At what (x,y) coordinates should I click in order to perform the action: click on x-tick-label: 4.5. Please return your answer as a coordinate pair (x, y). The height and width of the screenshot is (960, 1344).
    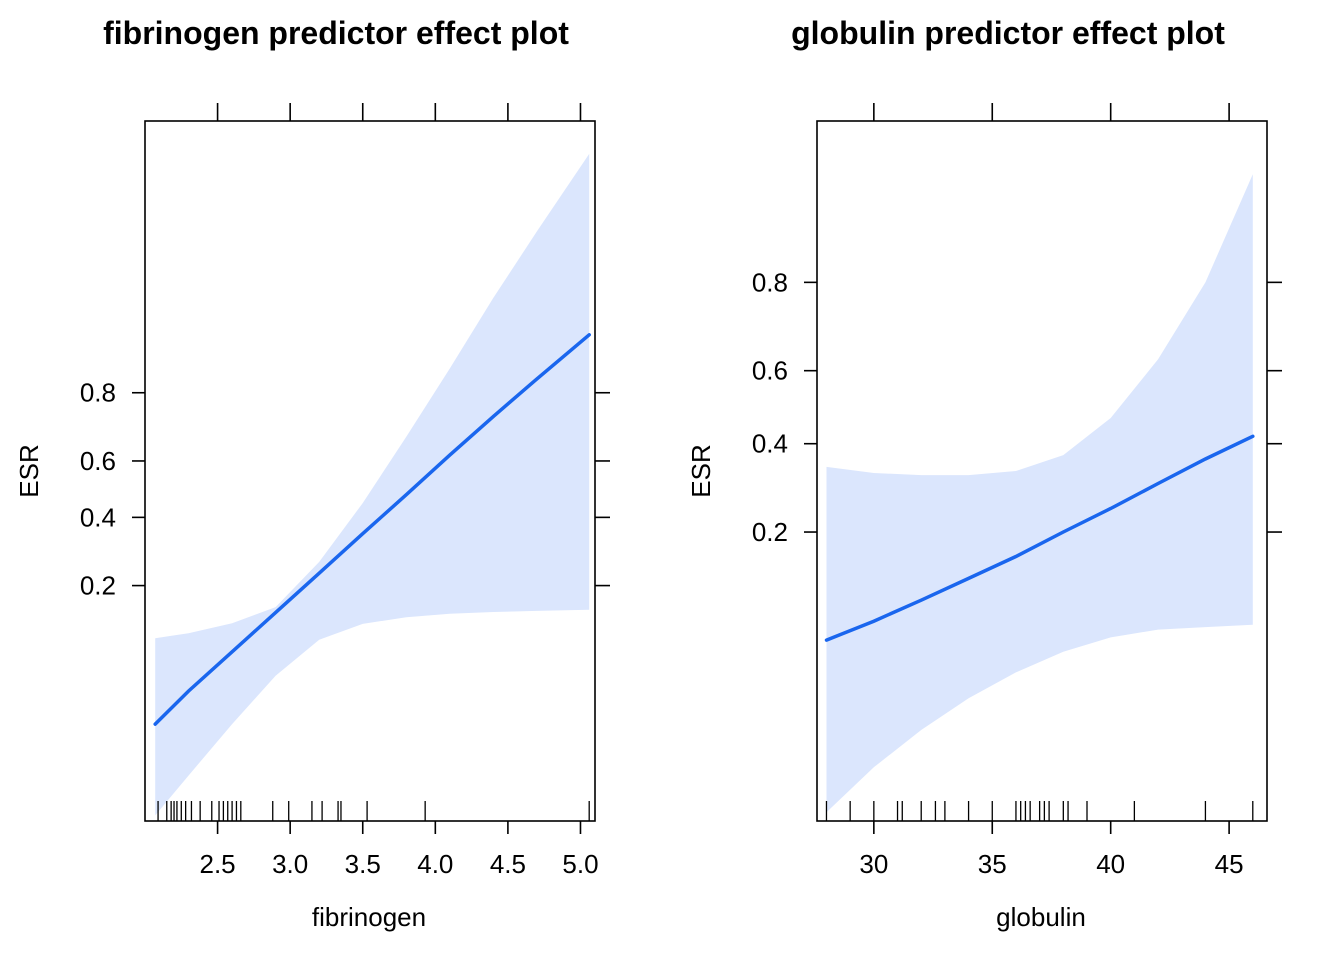
    Looking at the image, I should click on (508, 864).